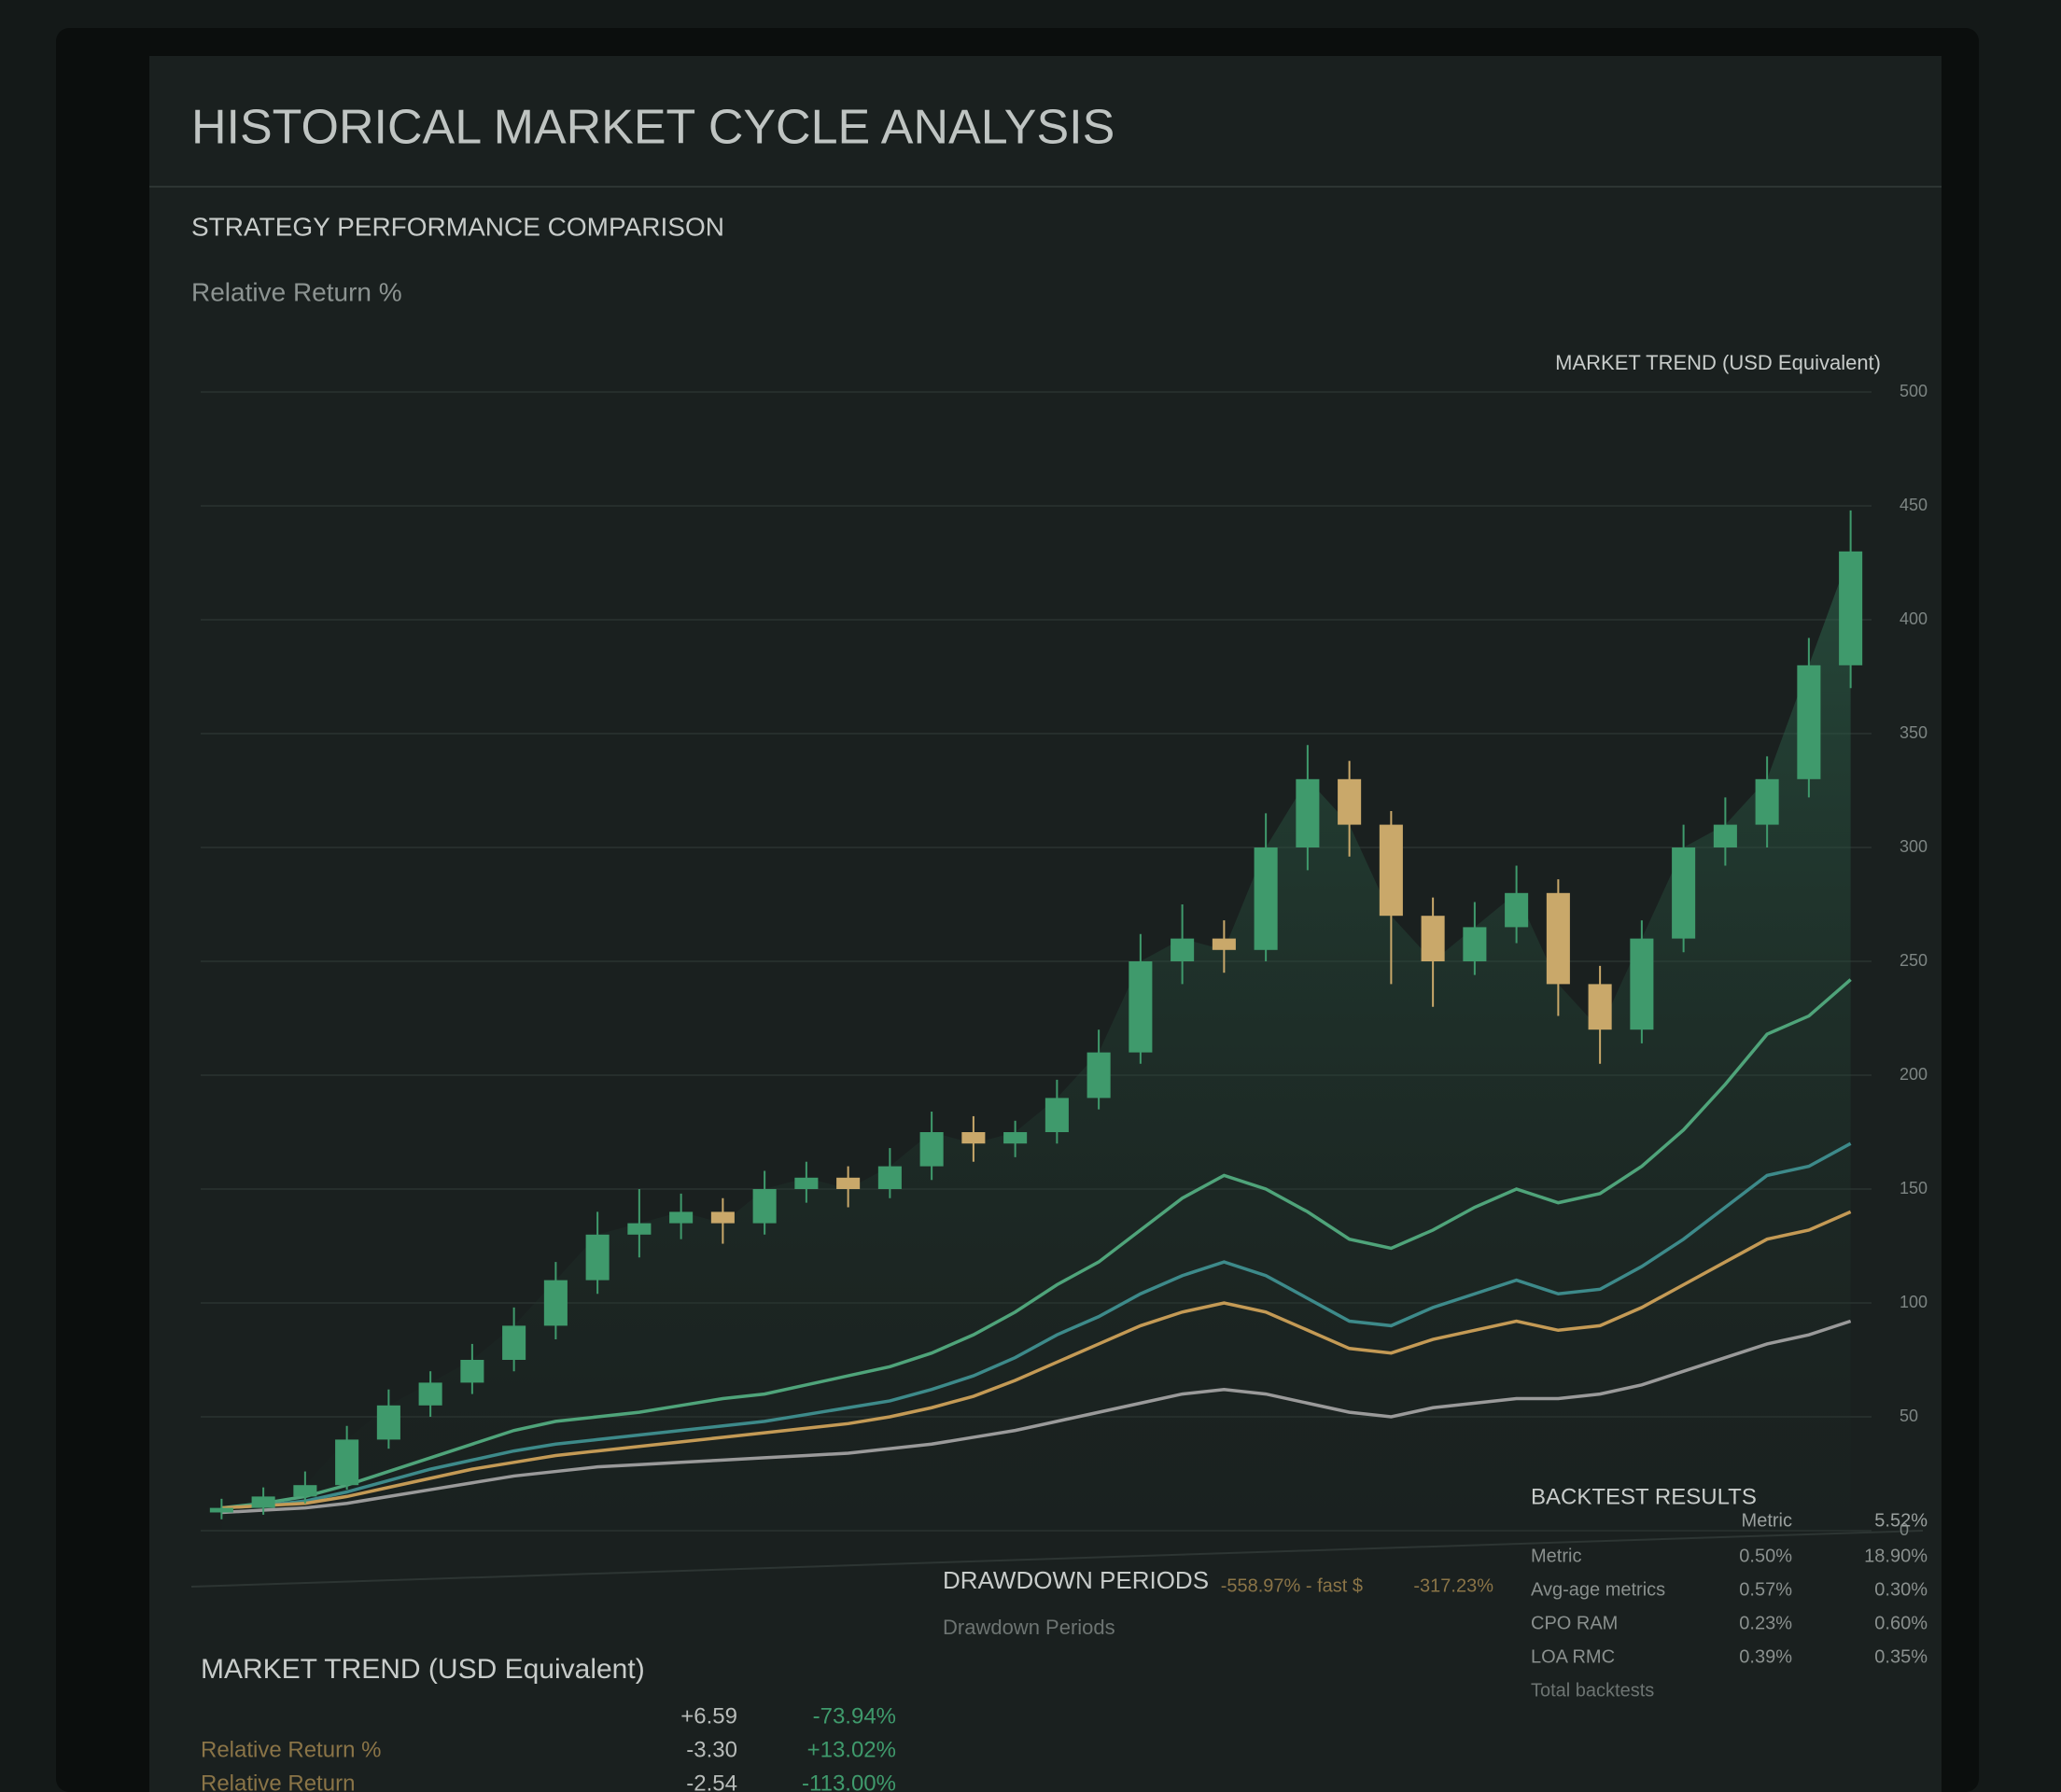 Image resolution: width=2061 pixels, height=1792 pixels. I want to click on y-tick-label: 150, so click(1914, 1188).